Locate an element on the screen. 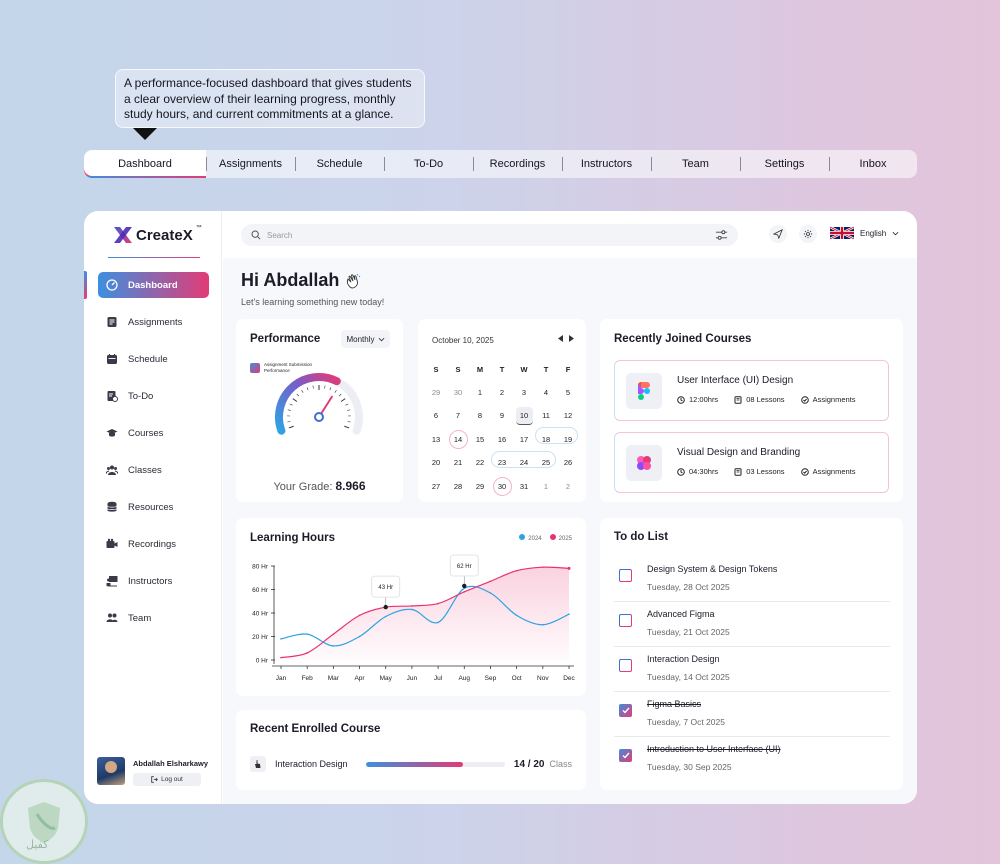 This screenshot has width=1000, height=864. tab-to-do: To-Do is located at coordinates (428, 164).